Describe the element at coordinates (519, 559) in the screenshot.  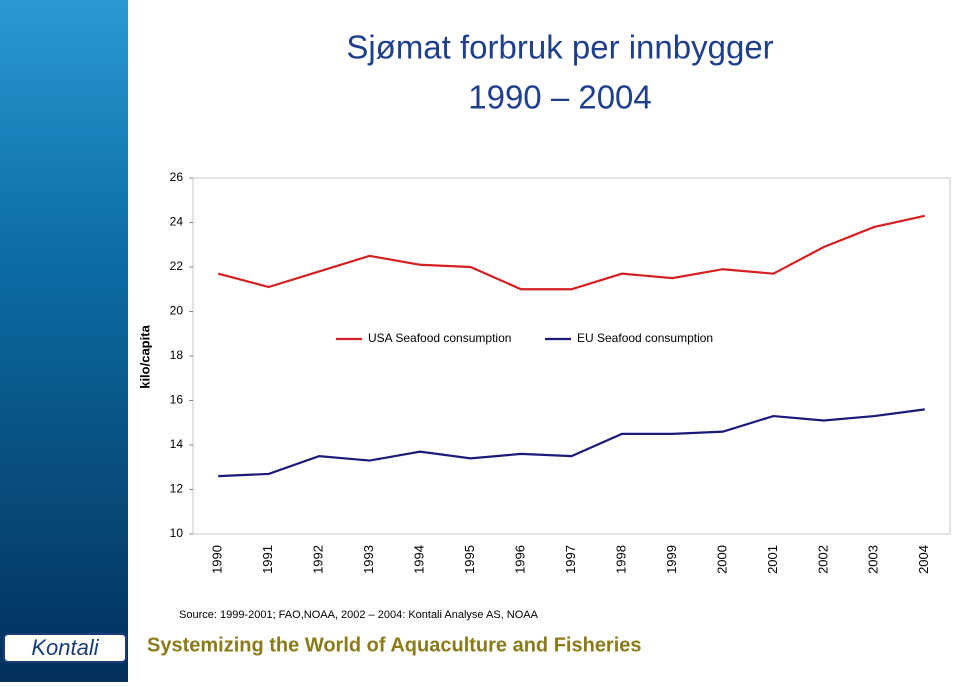
I see `x-tick-label: 1996` at that location.